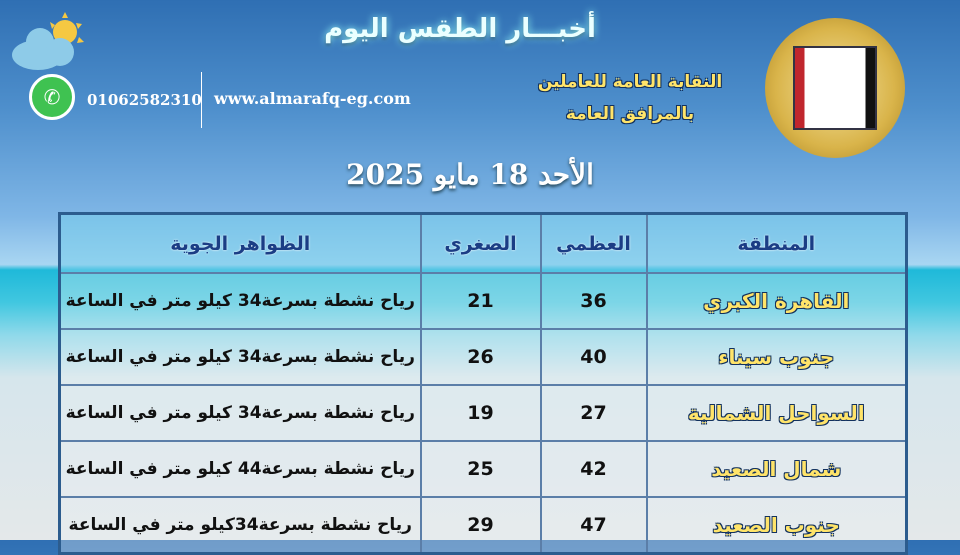 This screenshot has width=960, height=555. Describe the element at coordinates (240, 469) in the screenshot. I see `phenomena-cell: رياح نشطة بسرعة44 كيلو متر في الساعة` at that location.